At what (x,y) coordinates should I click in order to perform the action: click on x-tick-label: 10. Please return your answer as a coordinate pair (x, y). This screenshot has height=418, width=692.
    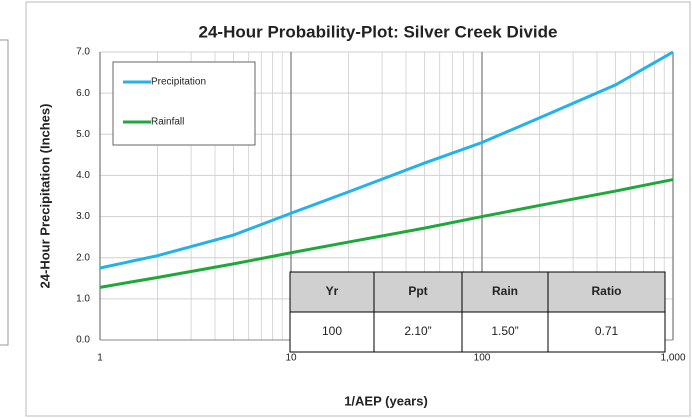
    Looking at the image, I should click on (291, 358).